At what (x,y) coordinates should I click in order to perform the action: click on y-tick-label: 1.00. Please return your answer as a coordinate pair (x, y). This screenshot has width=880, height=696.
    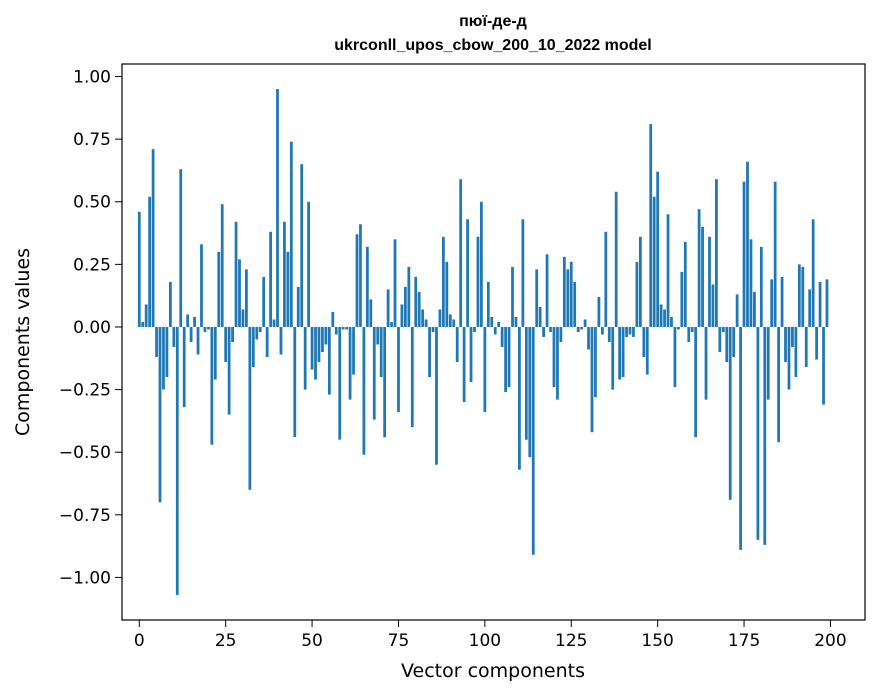
    Looking at the image, I should click on (92, 78).